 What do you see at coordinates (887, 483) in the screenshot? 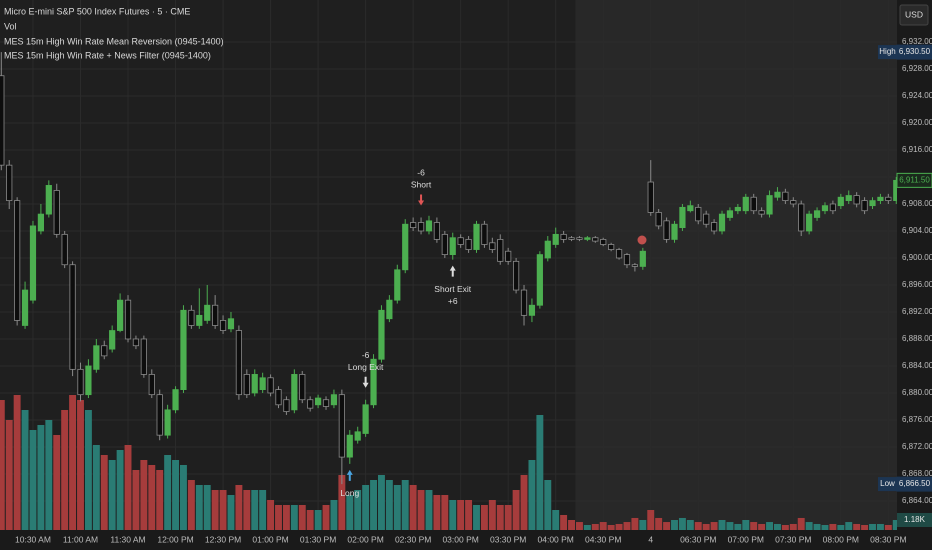
I see `price-tag-name: Low` at bounding box center [887, 483].